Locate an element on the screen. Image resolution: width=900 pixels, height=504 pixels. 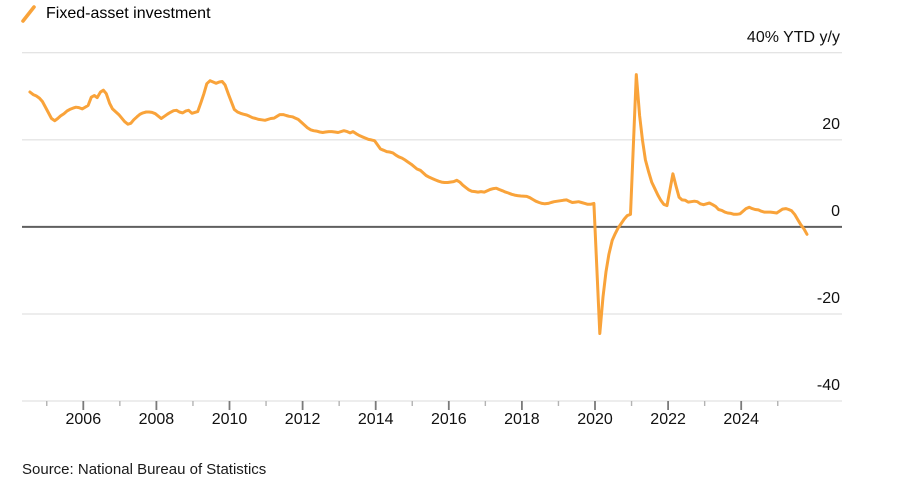
x-tick-label: 2016 is located at coordinates (449, 419).